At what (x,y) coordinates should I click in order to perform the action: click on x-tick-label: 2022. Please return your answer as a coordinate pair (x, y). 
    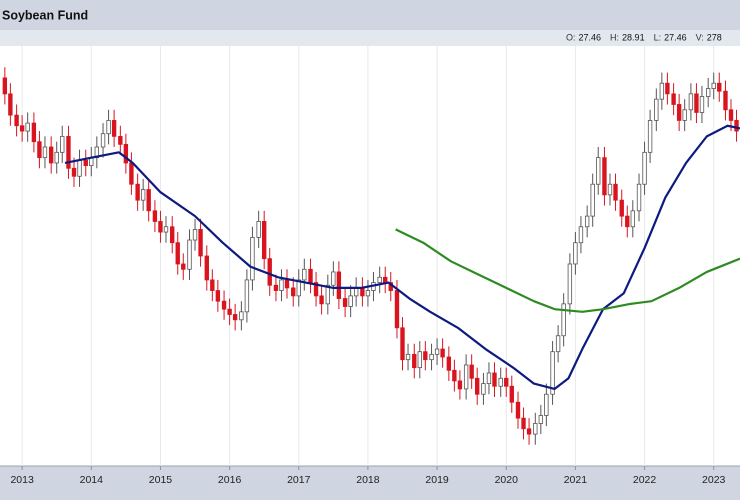
    Looking at the image, I should click on (645, 480).